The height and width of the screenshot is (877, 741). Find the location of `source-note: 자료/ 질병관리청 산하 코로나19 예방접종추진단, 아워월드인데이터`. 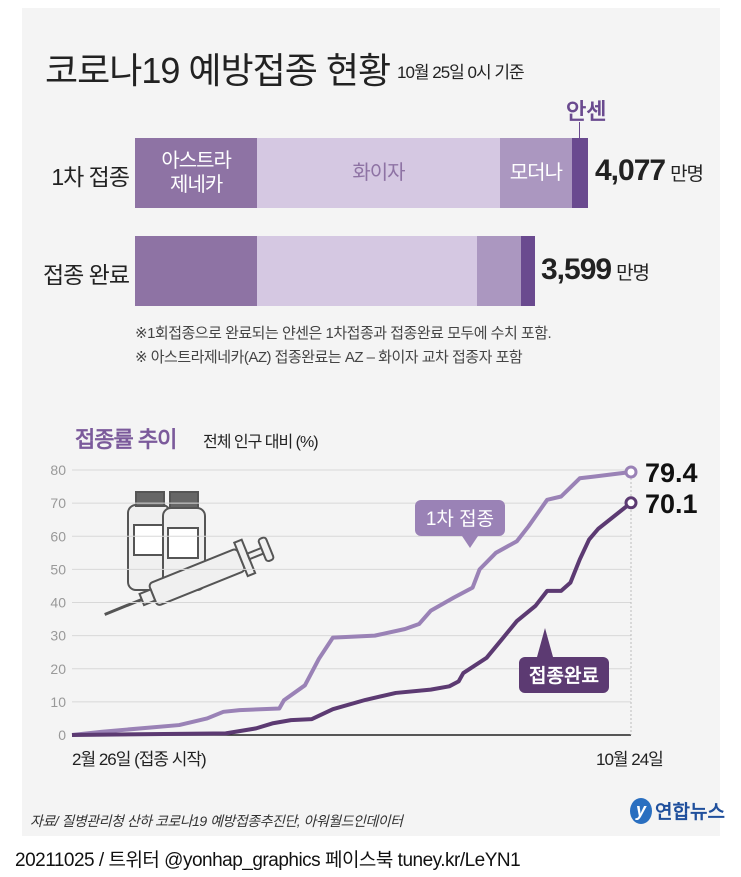

source-note: 자료/ 질병관리청 산하 코로나19 예방접종추진단, 아워월드인데이터 is located at coordinates (216, 821).